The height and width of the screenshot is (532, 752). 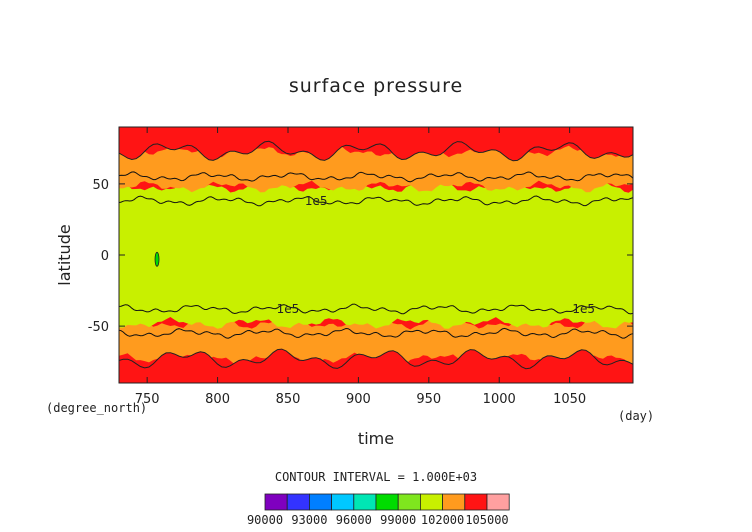 I want to click on x-tick-label: 850, so click(x=288, y=399).